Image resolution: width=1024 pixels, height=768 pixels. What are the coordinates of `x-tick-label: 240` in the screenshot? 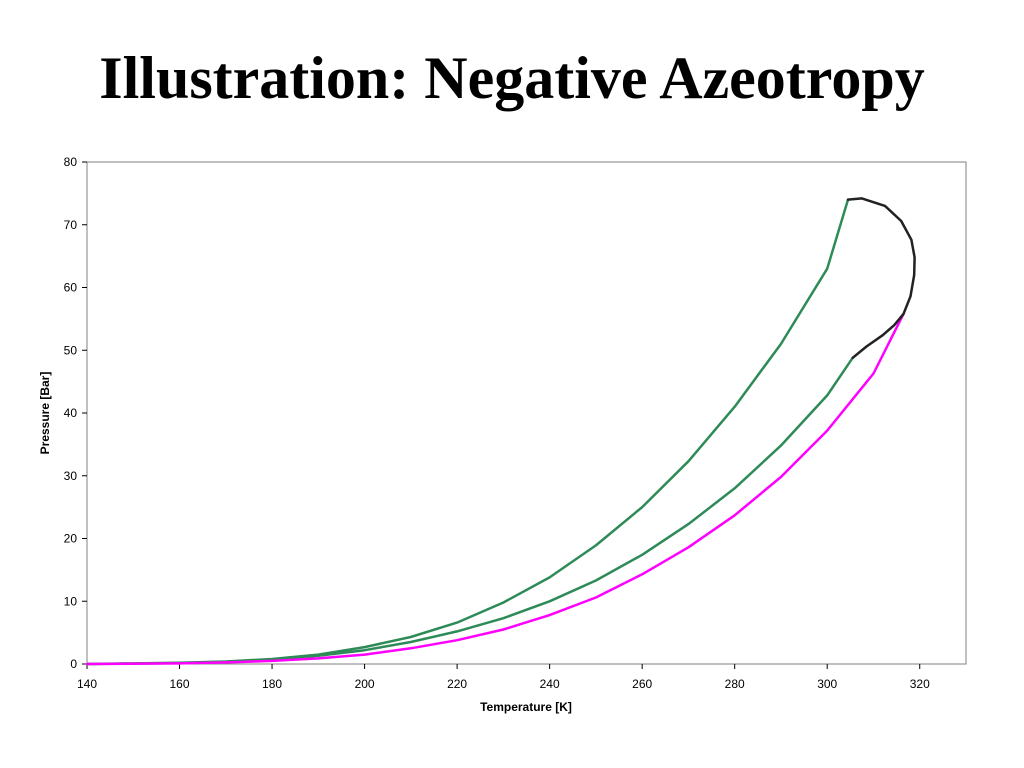 It's located at (550, 684).